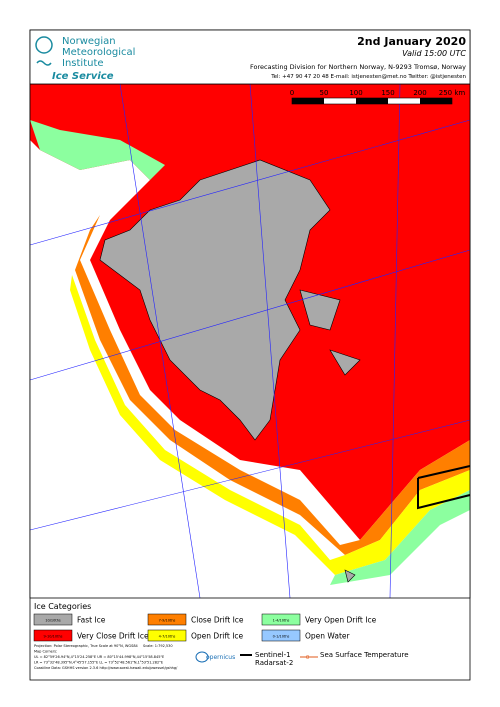 This screenshot has width=500, height=707. I want to click on scale-label: 200, so click(419, 93).